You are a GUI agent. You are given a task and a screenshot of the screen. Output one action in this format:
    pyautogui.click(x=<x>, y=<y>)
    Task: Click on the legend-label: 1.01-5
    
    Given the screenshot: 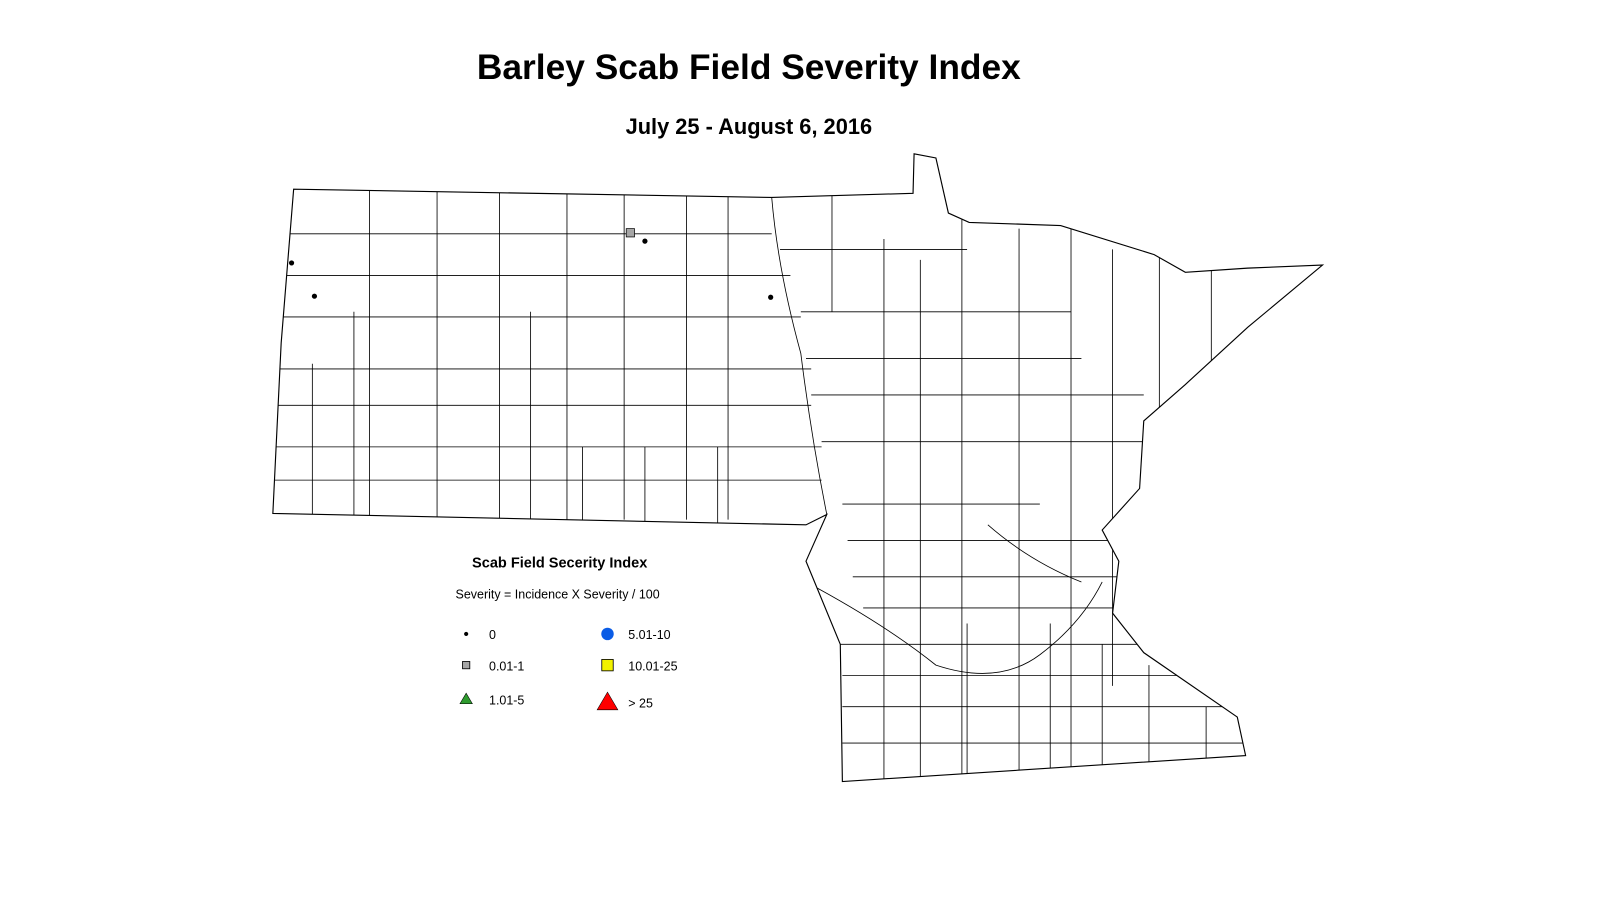 What is the action you would take?
    pyautogui.click(x=506, y=701)
    